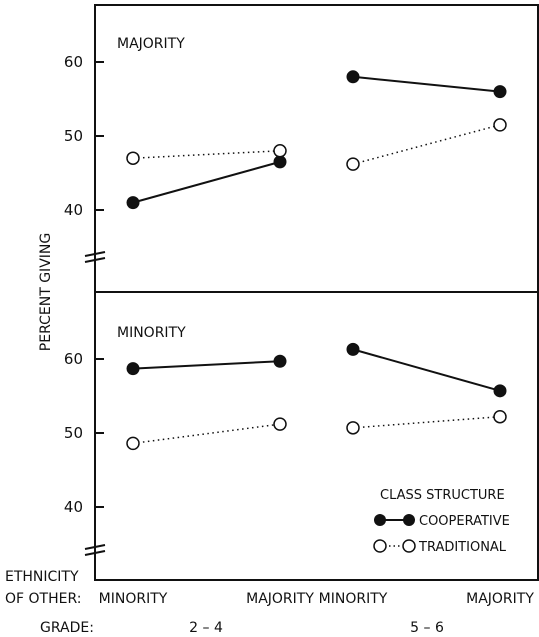 The width and height of the screenshot is (539, 637). What do you see at coordinates (73, 359) in the screenshot?
I see `y-tick-label-bottom-60: 60` at bounding box center [73, 359].